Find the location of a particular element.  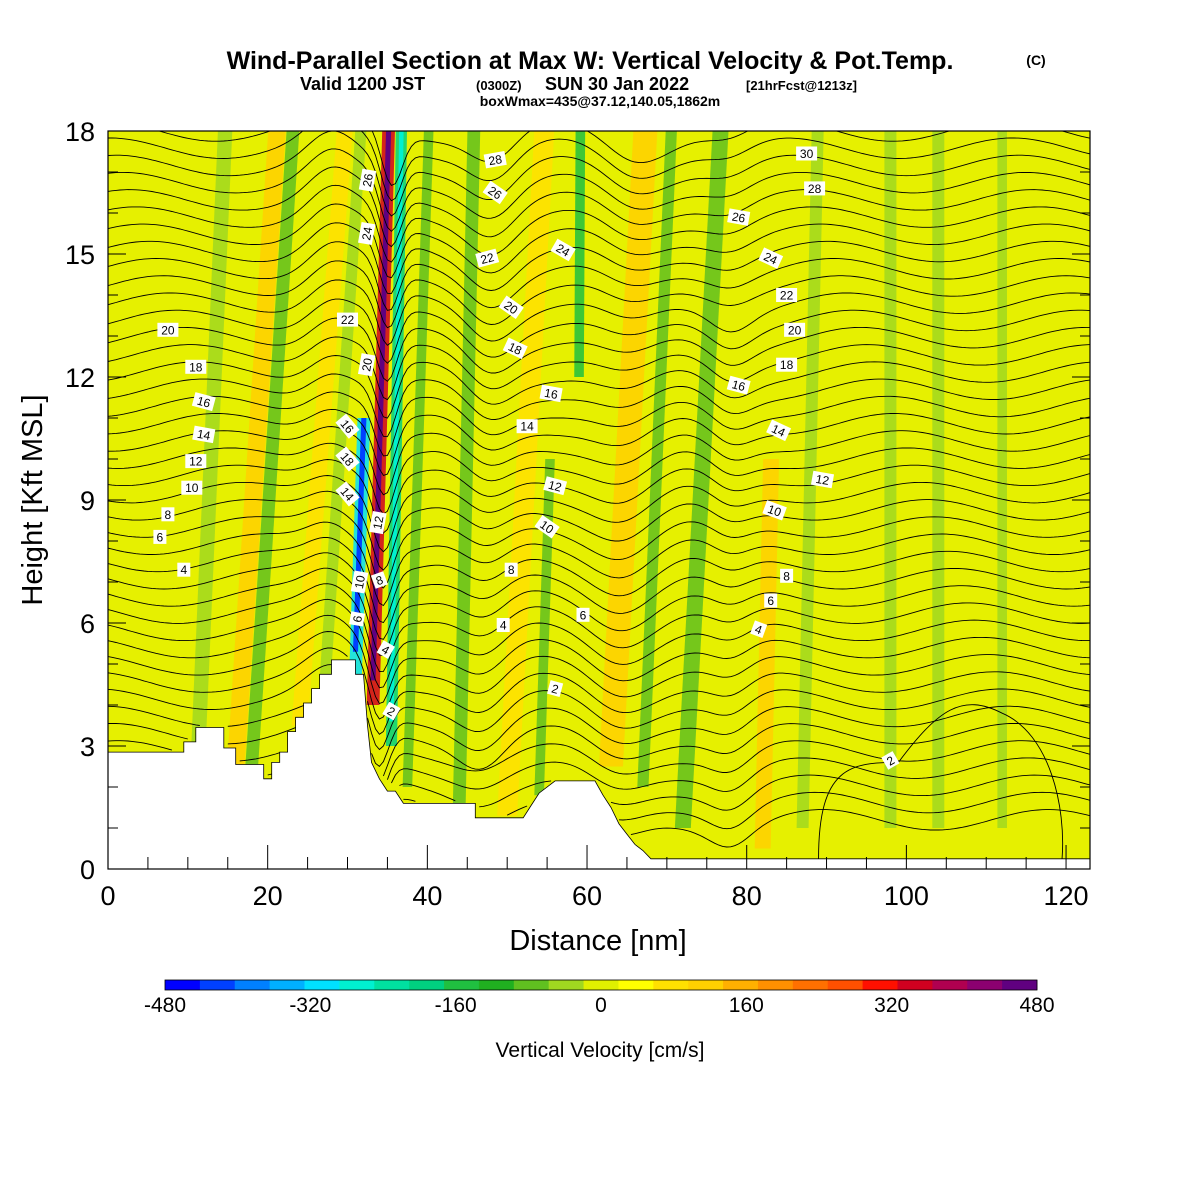

contour-label: 28 is located at coordinates (815, 188).